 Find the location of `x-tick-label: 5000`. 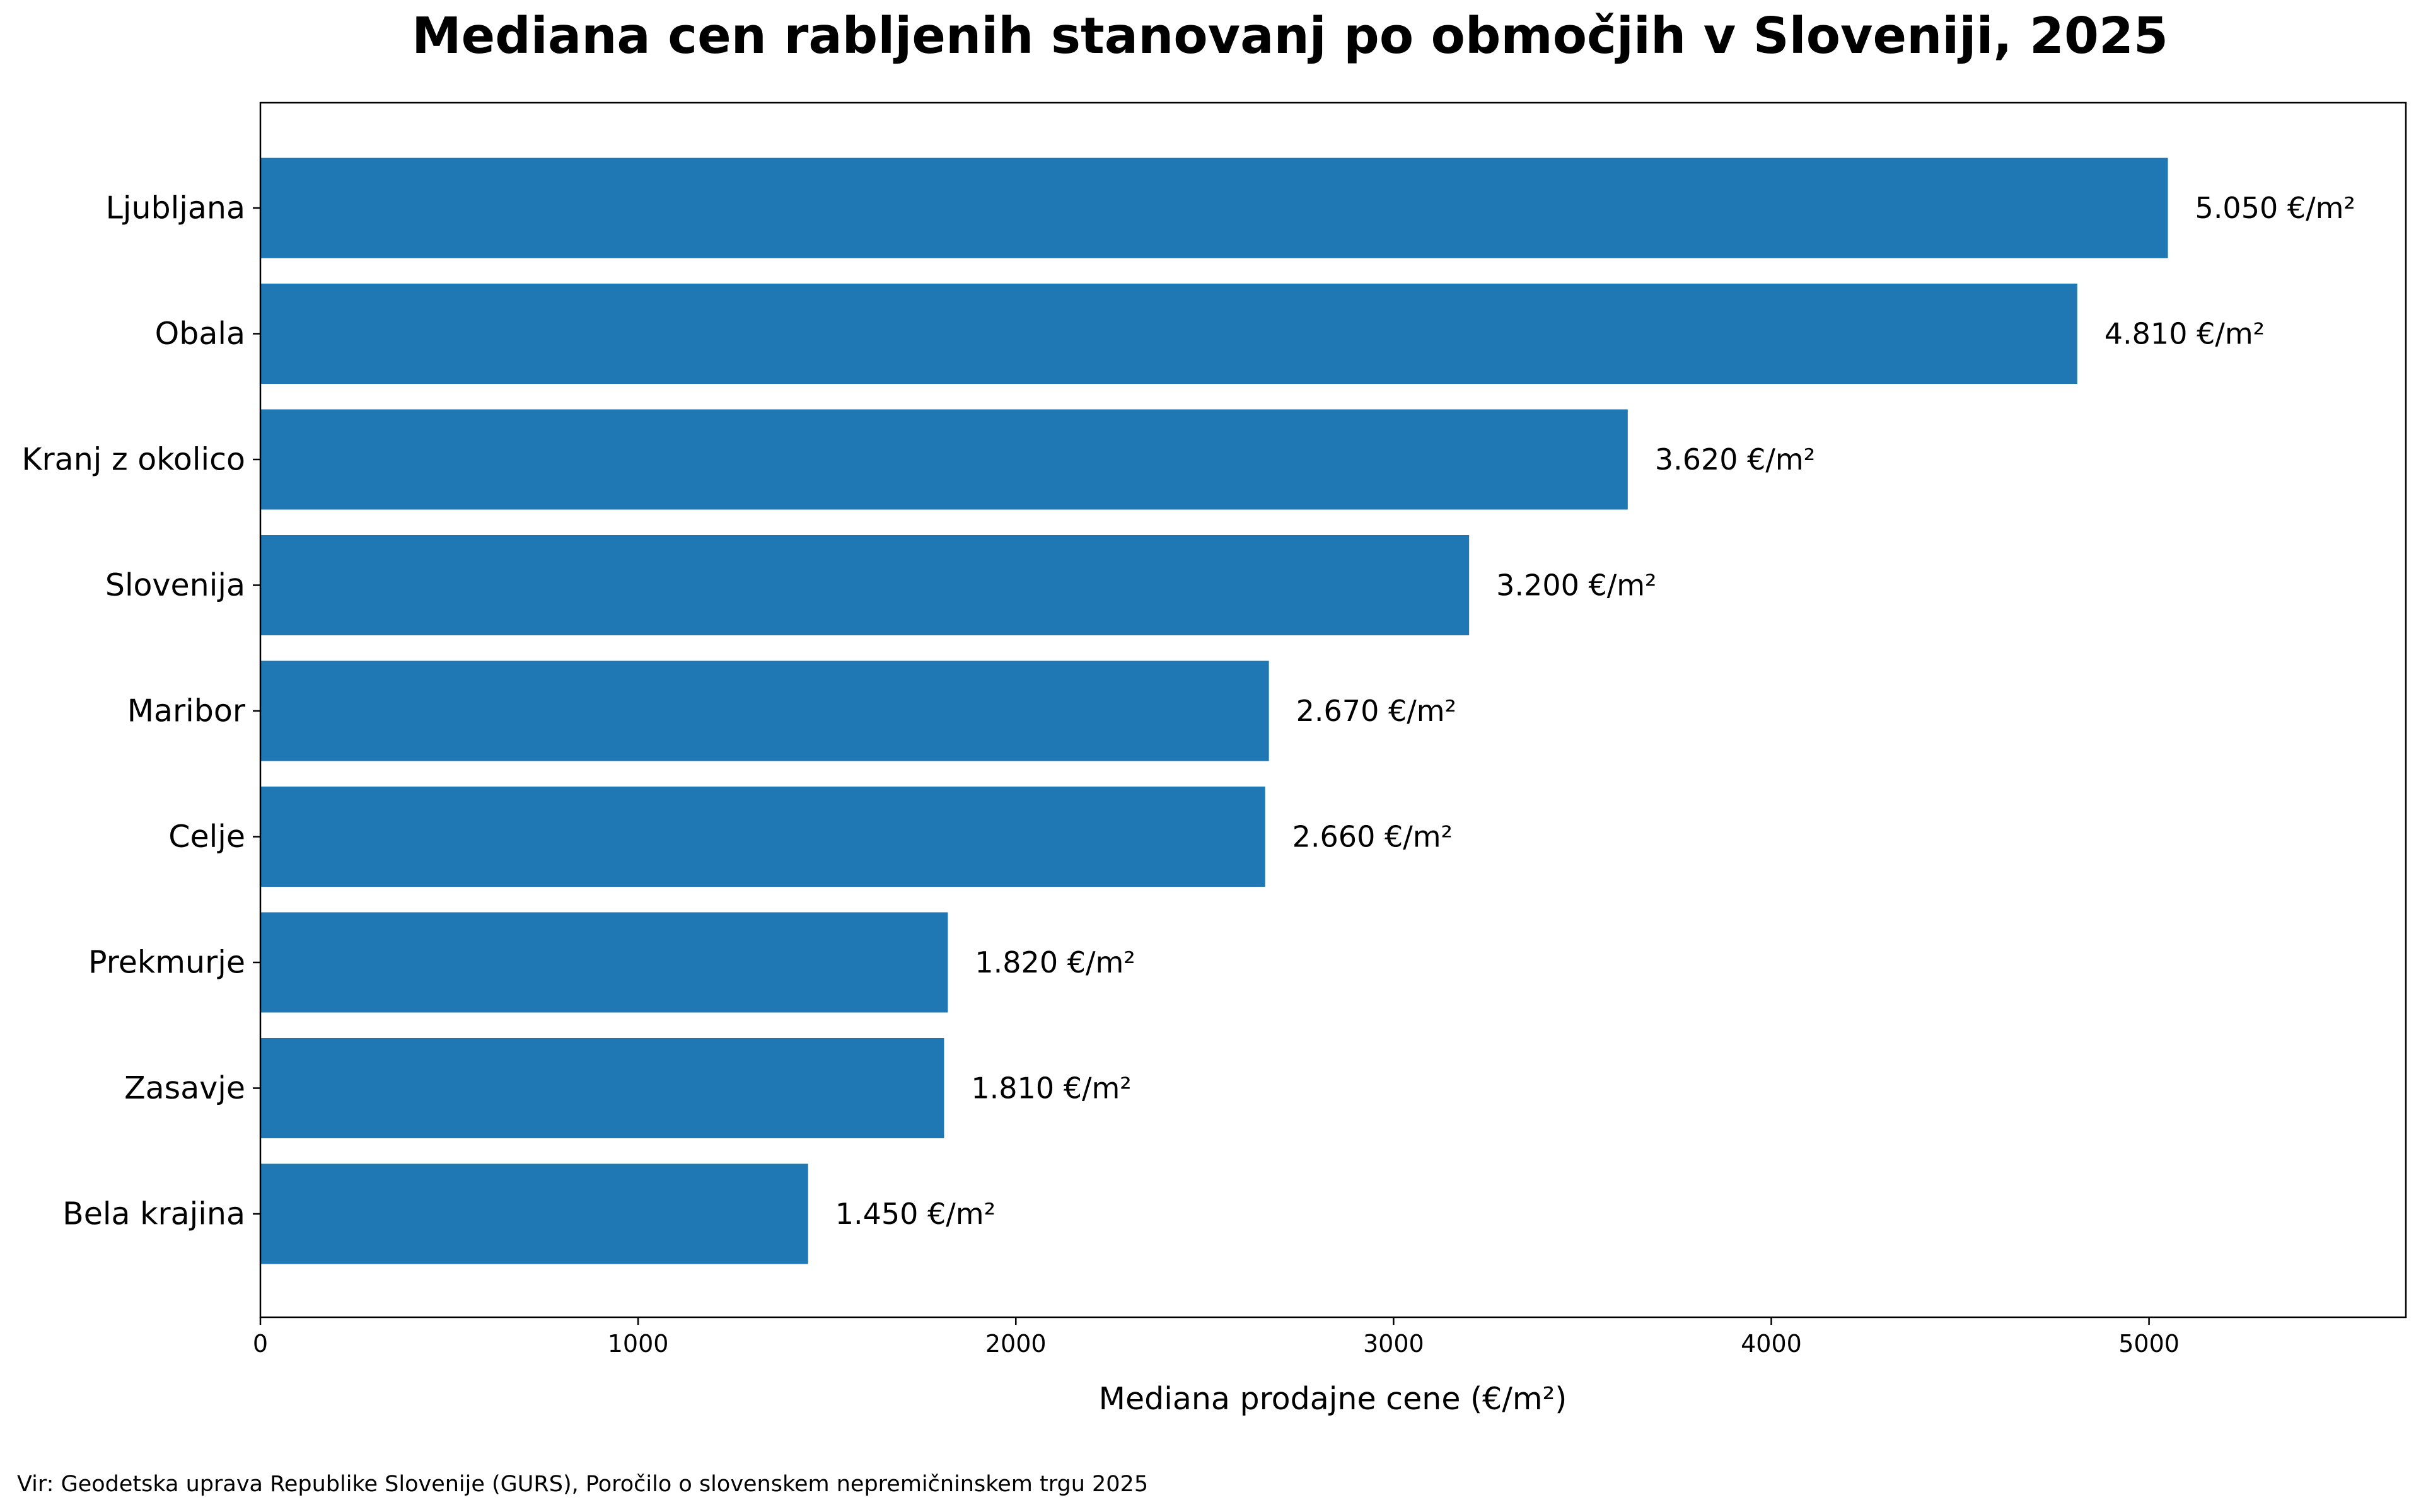

x-tick-label: 5000 is located at coordinates (2149, 1344).